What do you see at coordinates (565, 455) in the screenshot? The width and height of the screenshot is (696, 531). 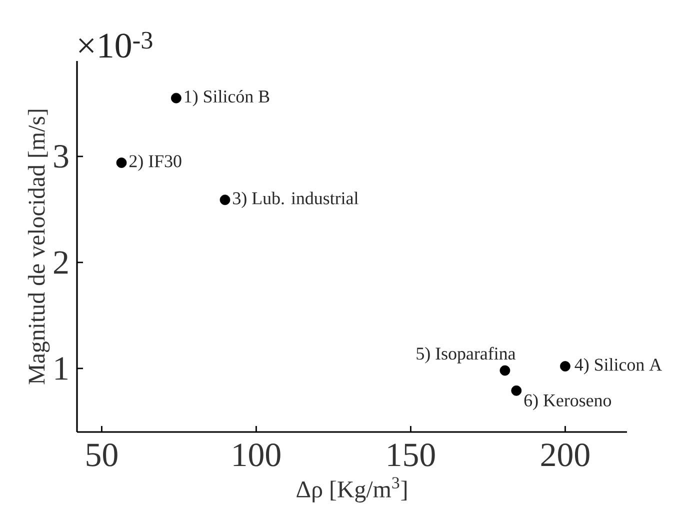 I see `x-tick-label: 200` at bounding box center [565, 455].